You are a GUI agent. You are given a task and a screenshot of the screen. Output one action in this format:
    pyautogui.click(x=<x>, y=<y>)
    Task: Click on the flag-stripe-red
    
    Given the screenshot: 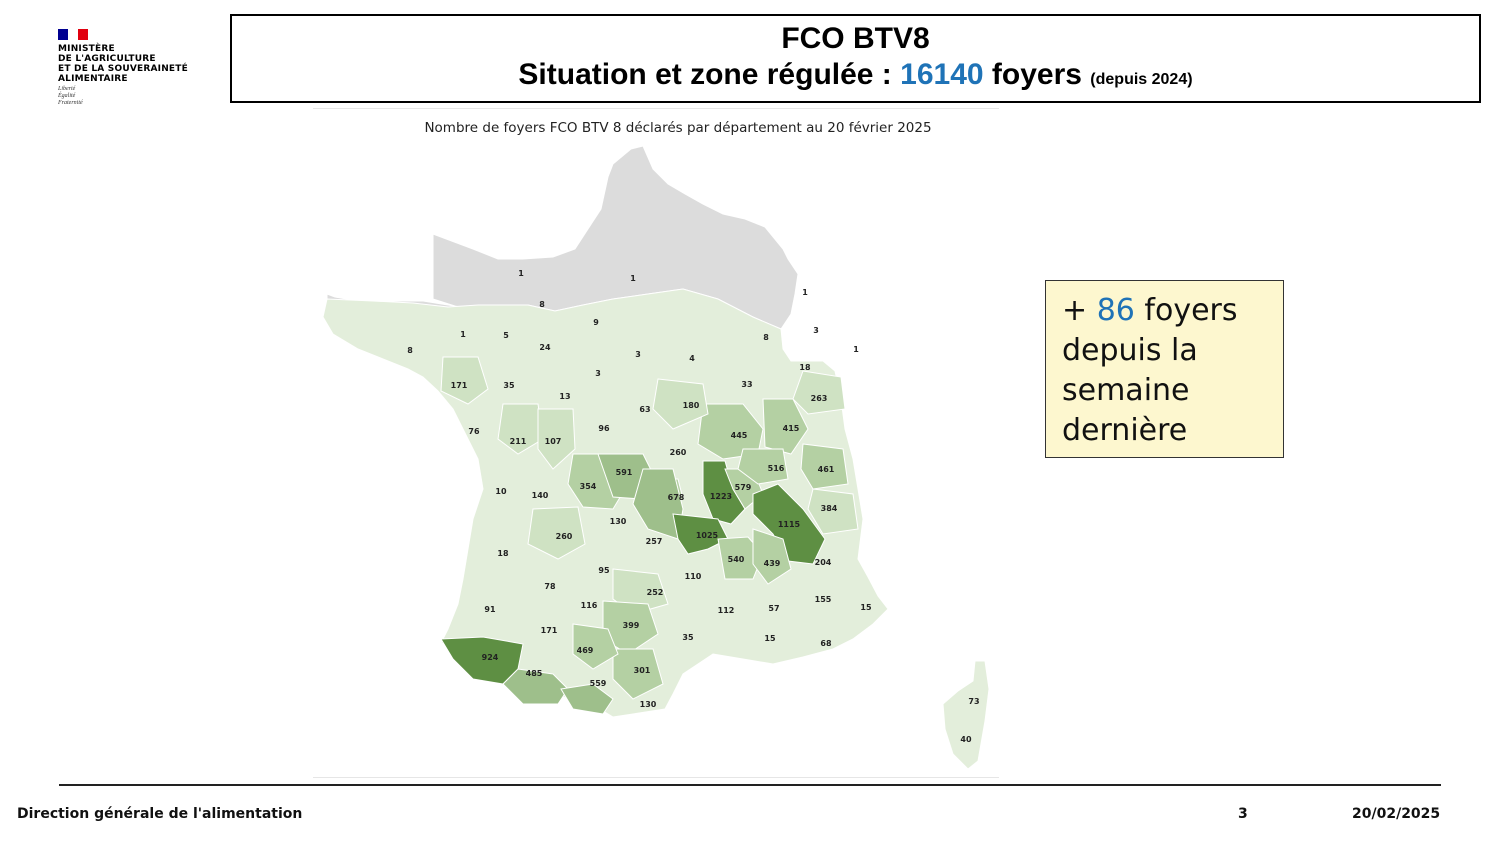 What is the action you would take?
    pyautogui.click(x=83, y=34)
    